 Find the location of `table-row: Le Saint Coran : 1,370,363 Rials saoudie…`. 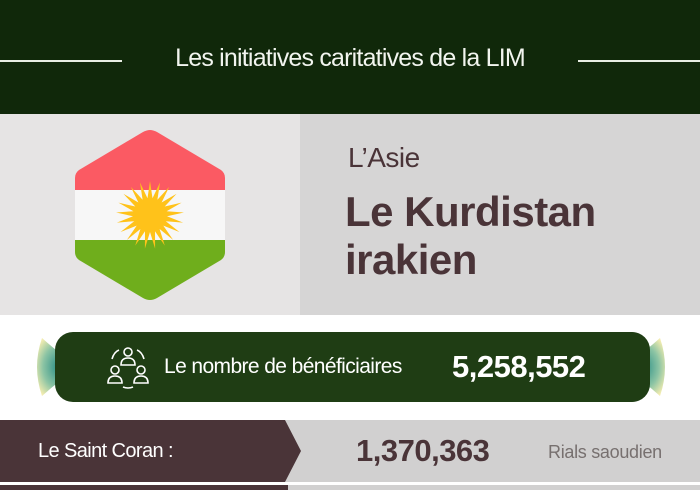

table-row: Le Saint Coran : 1,370,363 Rials saoudie… is located at coordinates (350, 451).